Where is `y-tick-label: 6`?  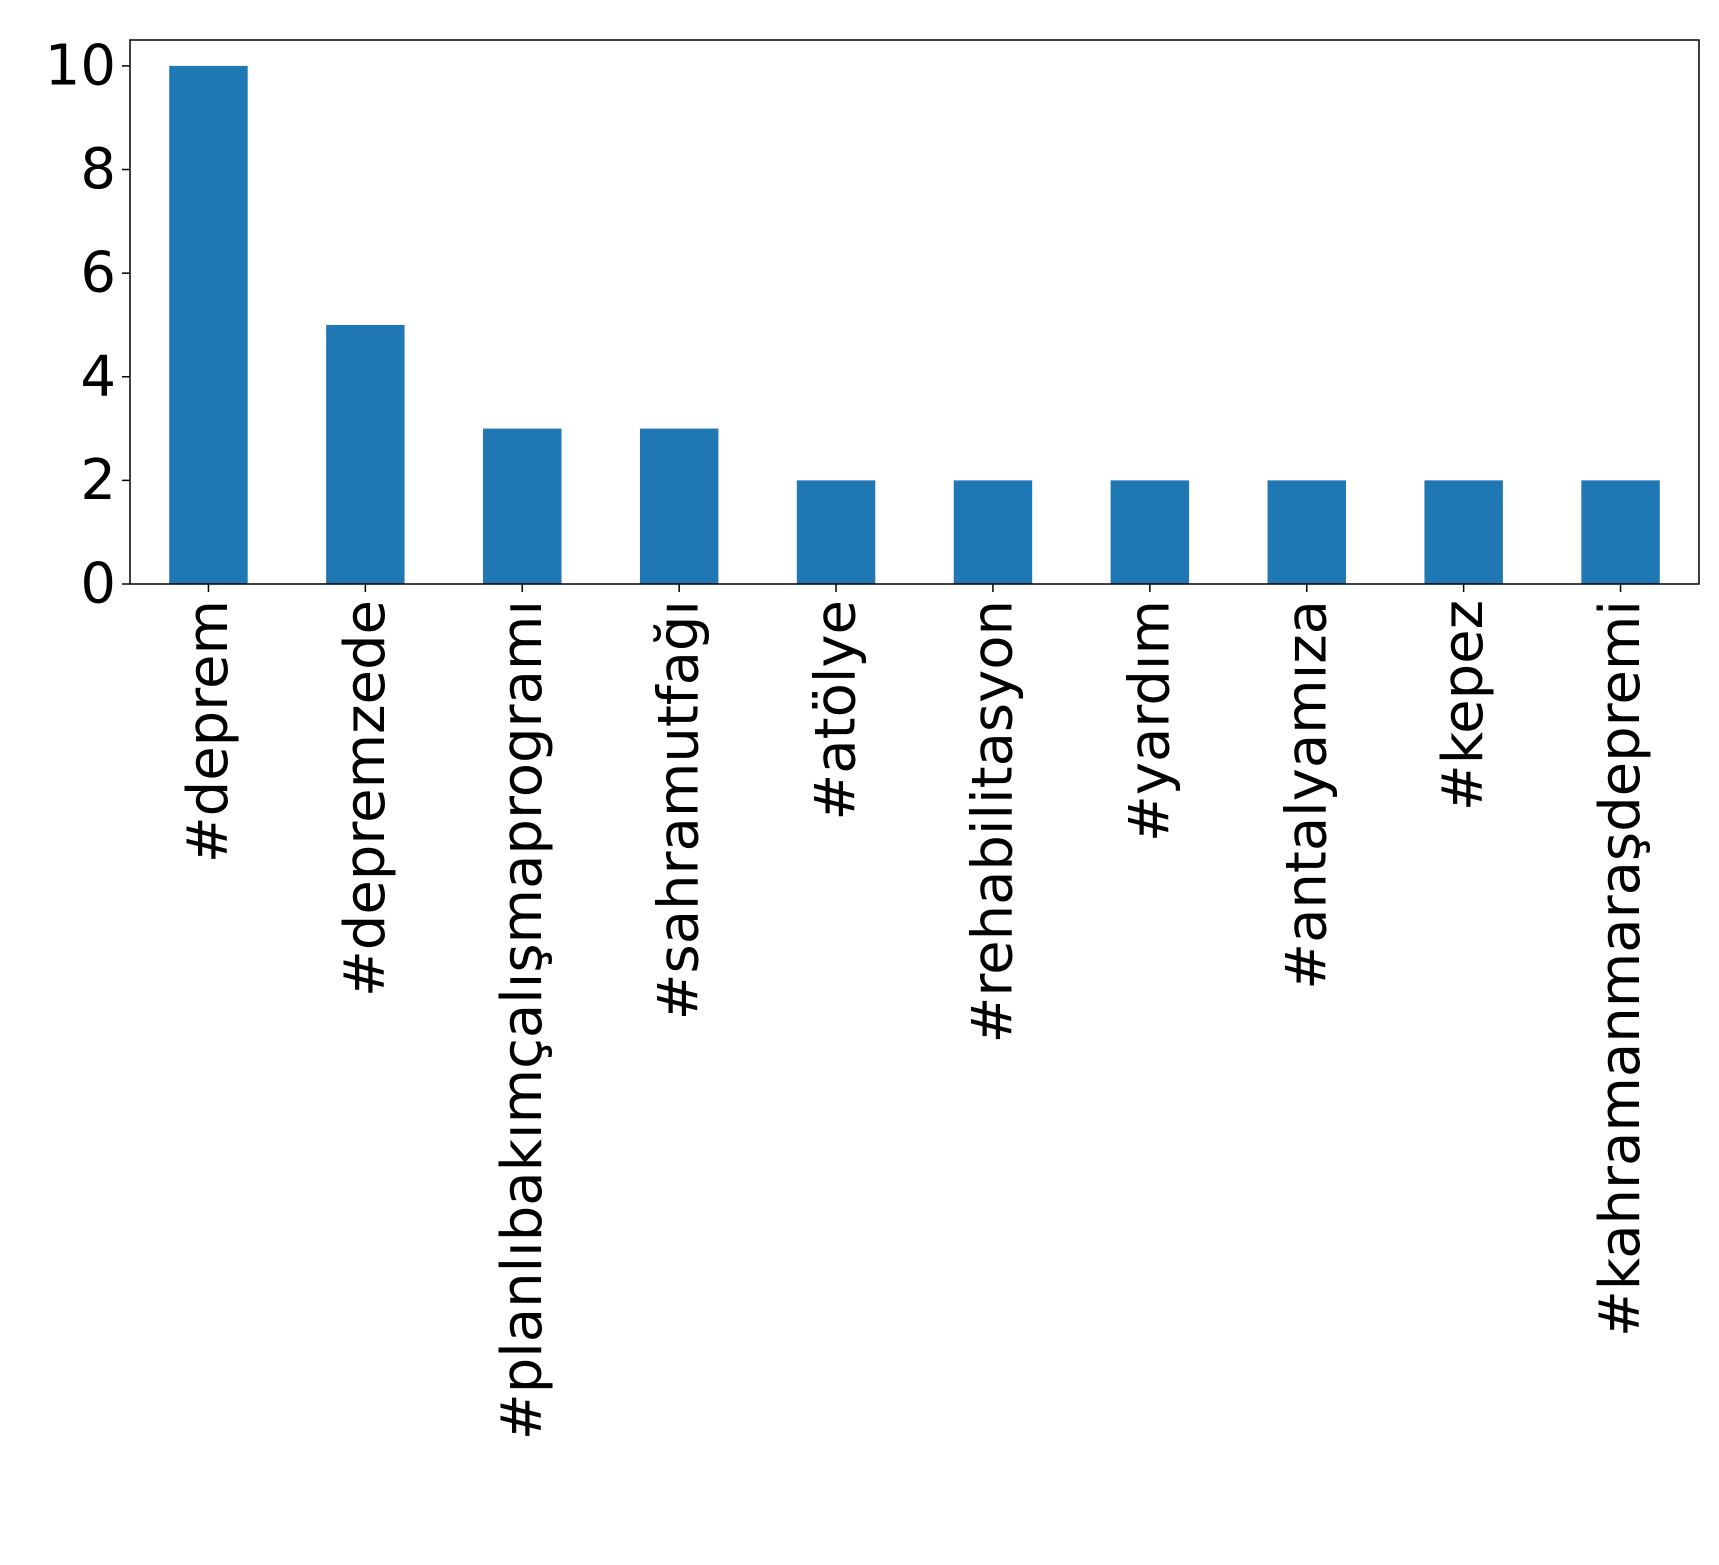 y-tick-label: 6 is located at coordinates (98, 273).